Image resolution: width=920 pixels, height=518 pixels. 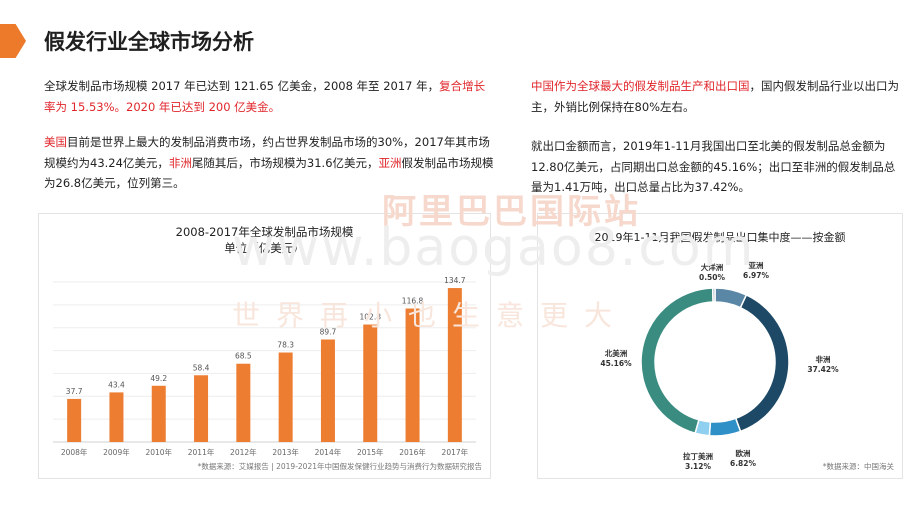 What do you see at coordinates (762, 363) in the screenshot?
I see `donut-slice-非洲` at bounding box center [762, 363].